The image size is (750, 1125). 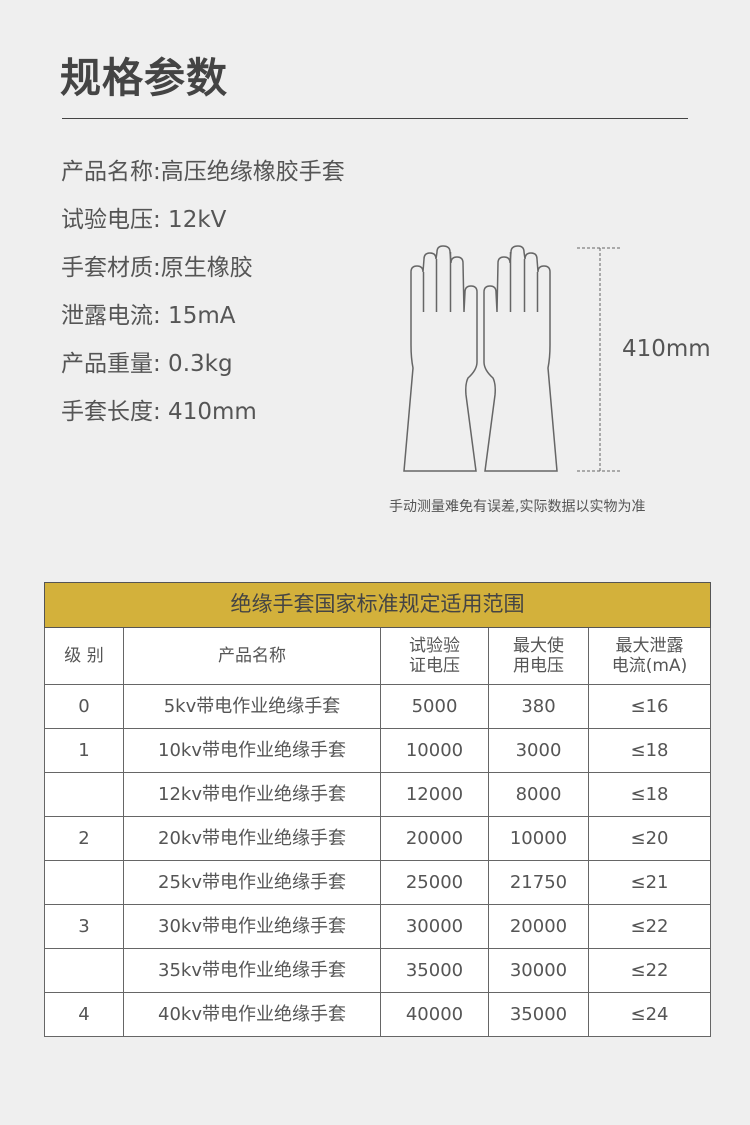 What do you see at coordinates (84, 656) in the screenshot?
I see `header-level: 级 别` at bounding box center [84, 656].